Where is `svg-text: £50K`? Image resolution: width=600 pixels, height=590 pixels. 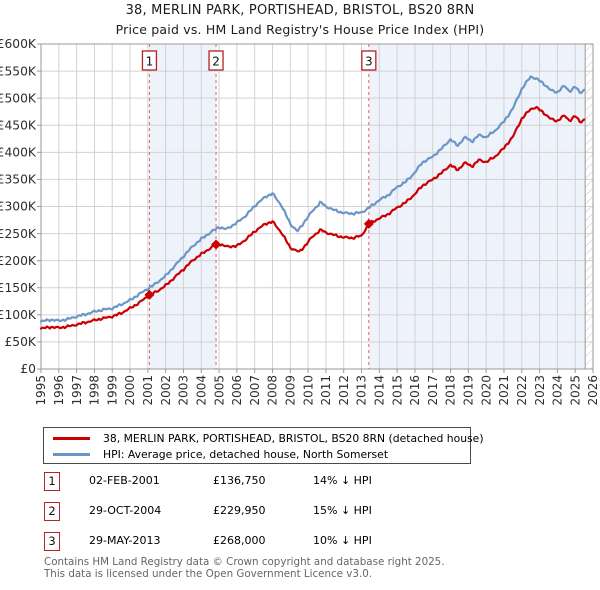 svg-text: £50K is located at coordinates (20, 342).